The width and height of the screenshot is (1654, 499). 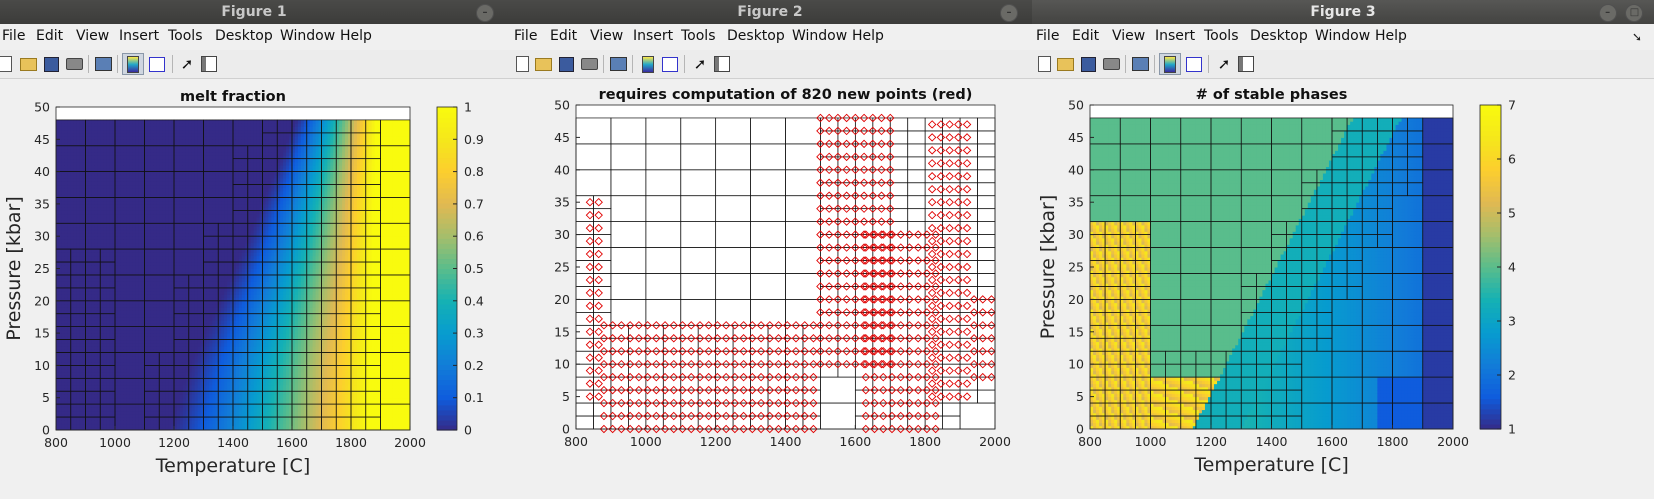 What do you see at coordinates (13, 36) in the screenshot?
I see `menu-file: File` at bounding box center [13, 36].